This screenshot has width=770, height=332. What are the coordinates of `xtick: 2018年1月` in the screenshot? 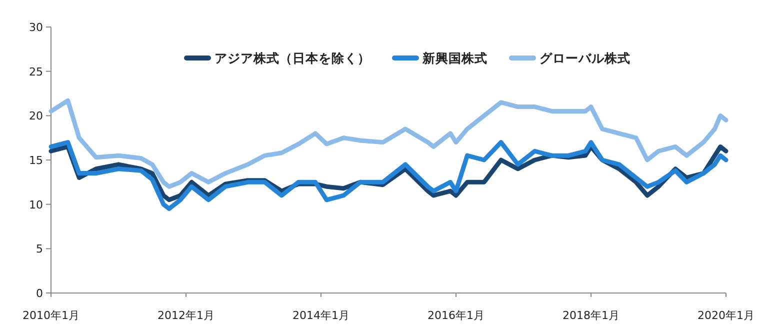 It's located at (591, 315).